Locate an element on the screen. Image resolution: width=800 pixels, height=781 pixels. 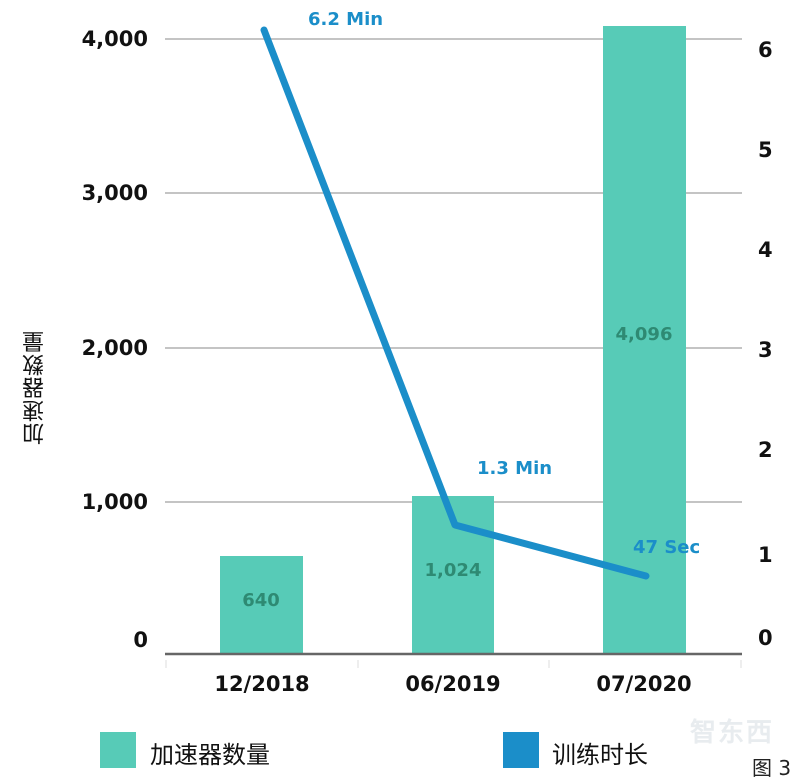
bar-value-label: 1,024 is located at coordinates (453, 570).